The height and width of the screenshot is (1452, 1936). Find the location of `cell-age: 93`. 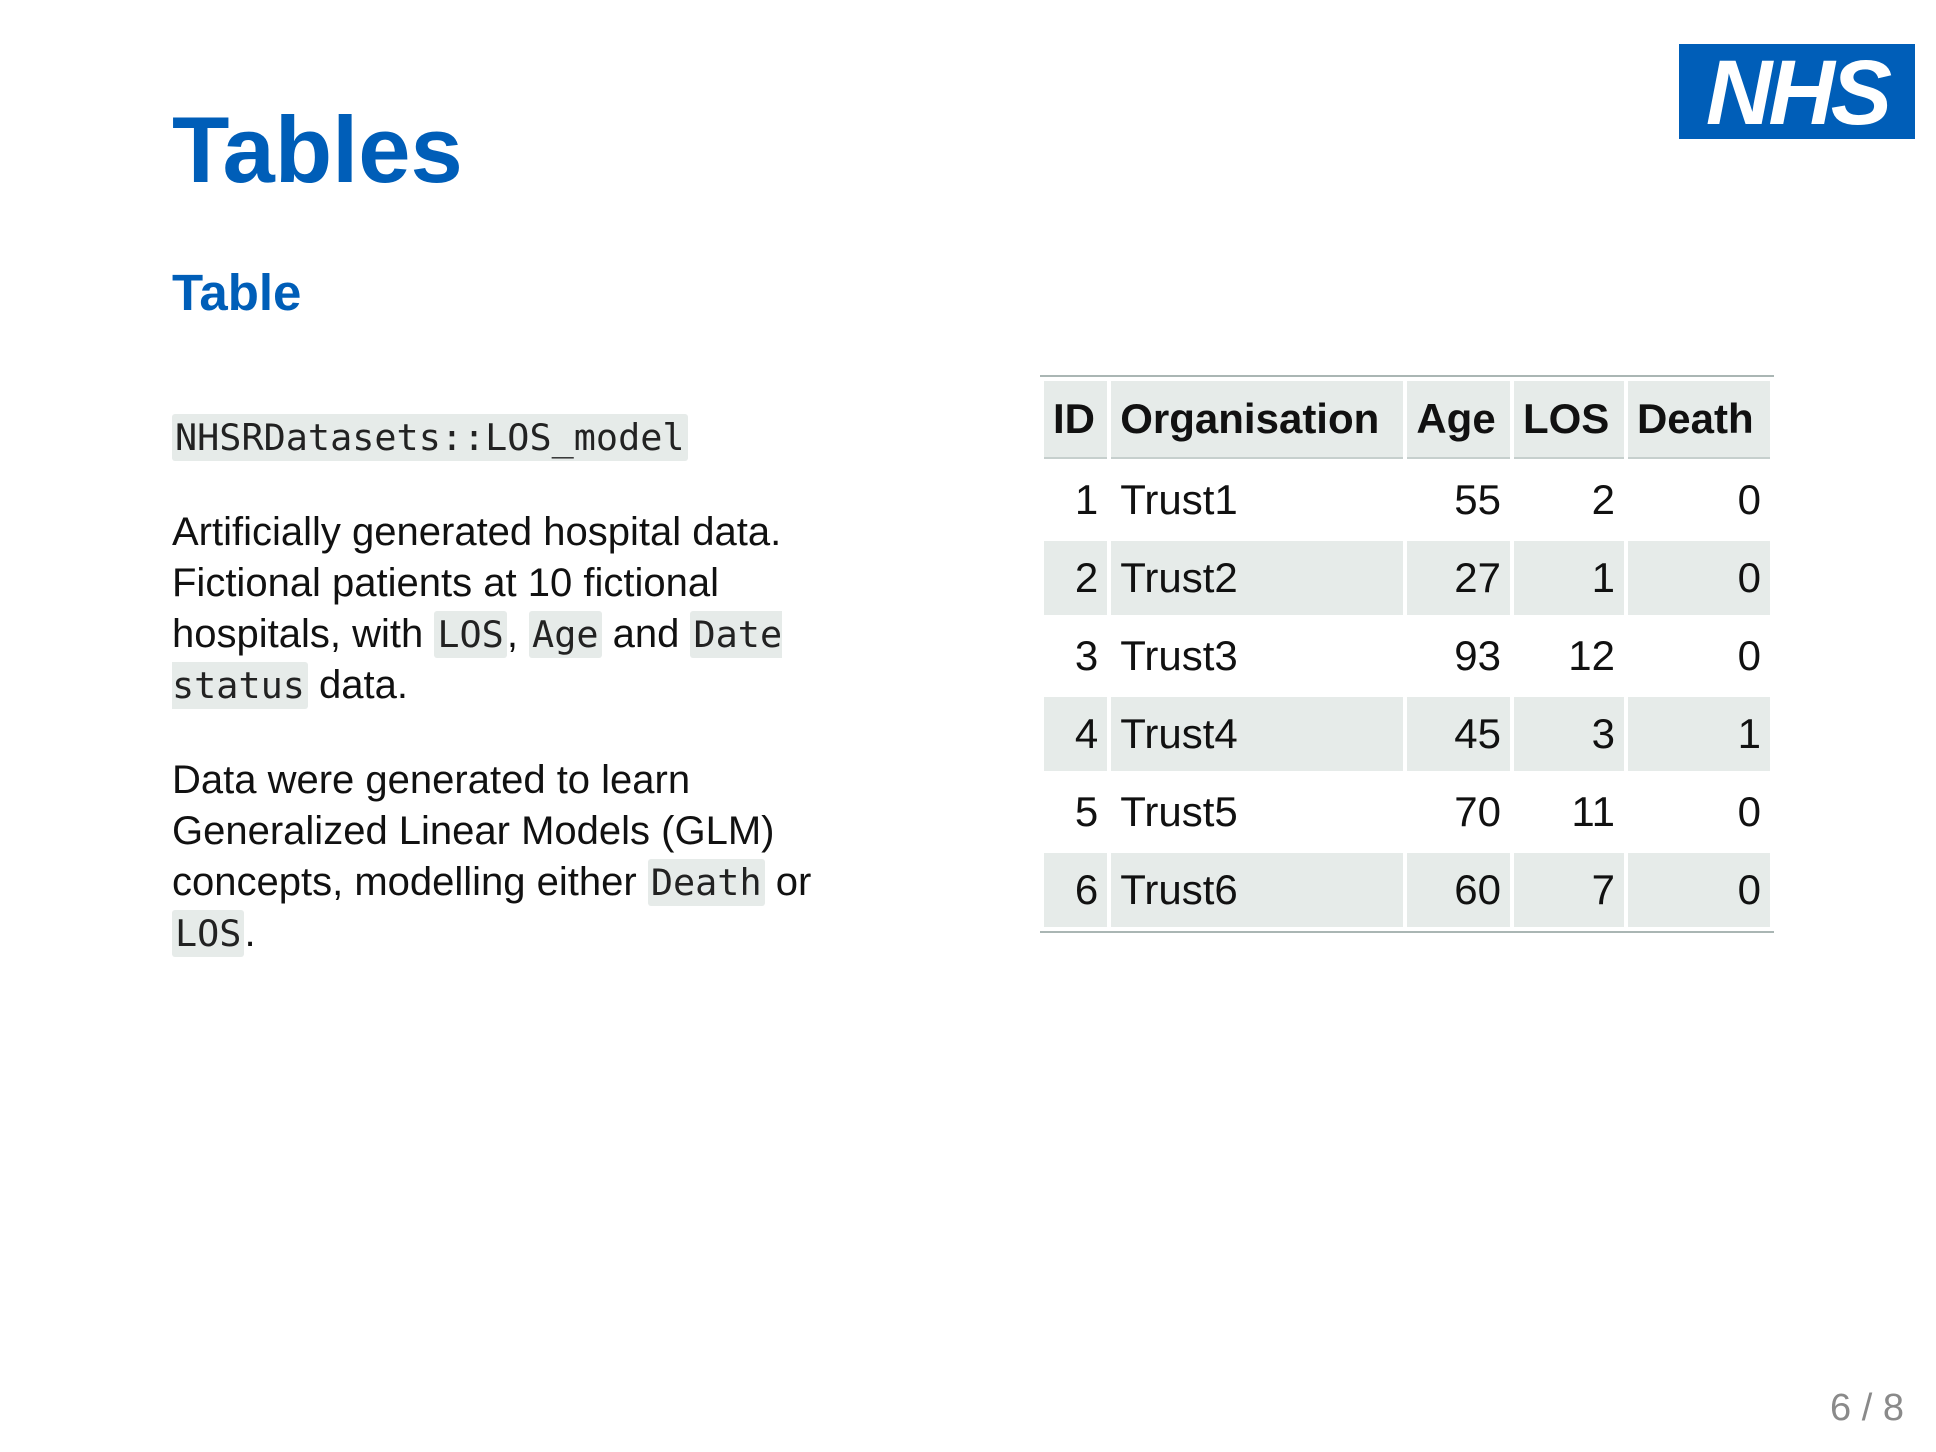

cell-age: 93 is located at coordinates (1477, 655).